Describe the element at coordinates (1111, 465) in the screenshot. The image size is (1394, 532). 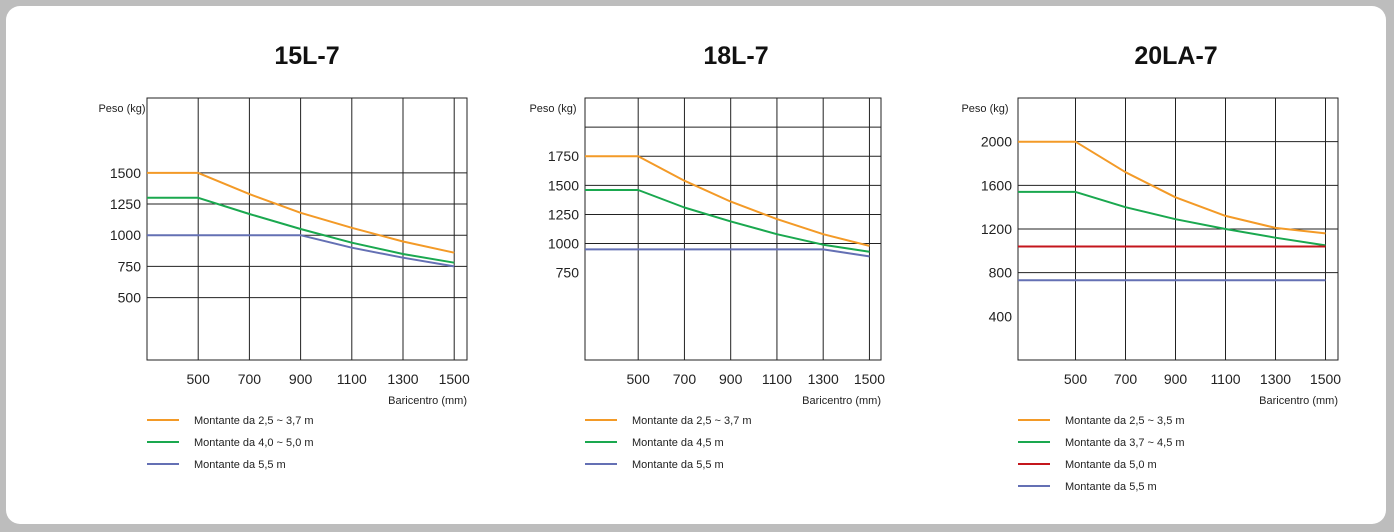
I see `legend-entry: Montante da 5,0 m` at that location.